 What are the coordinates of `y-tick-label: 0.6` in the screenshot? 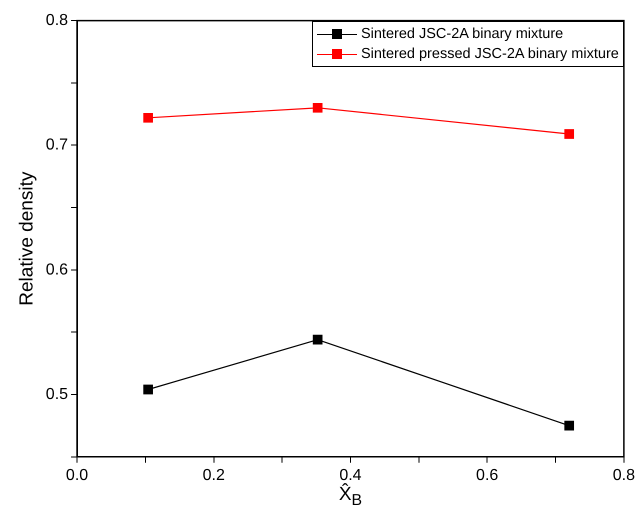 It's located at (57, 269).